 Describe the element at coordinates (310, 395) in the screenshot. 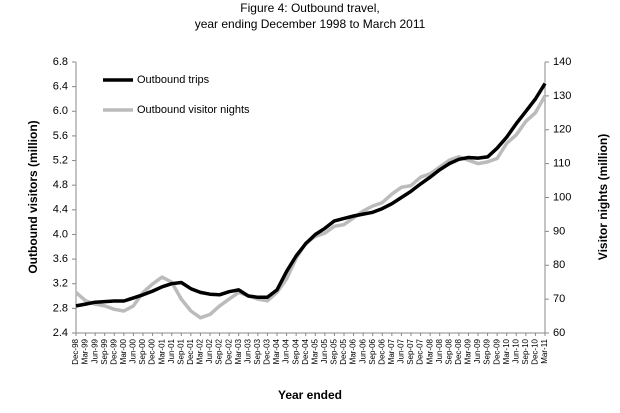

I see `x-axis-label: Year ended` at that location.